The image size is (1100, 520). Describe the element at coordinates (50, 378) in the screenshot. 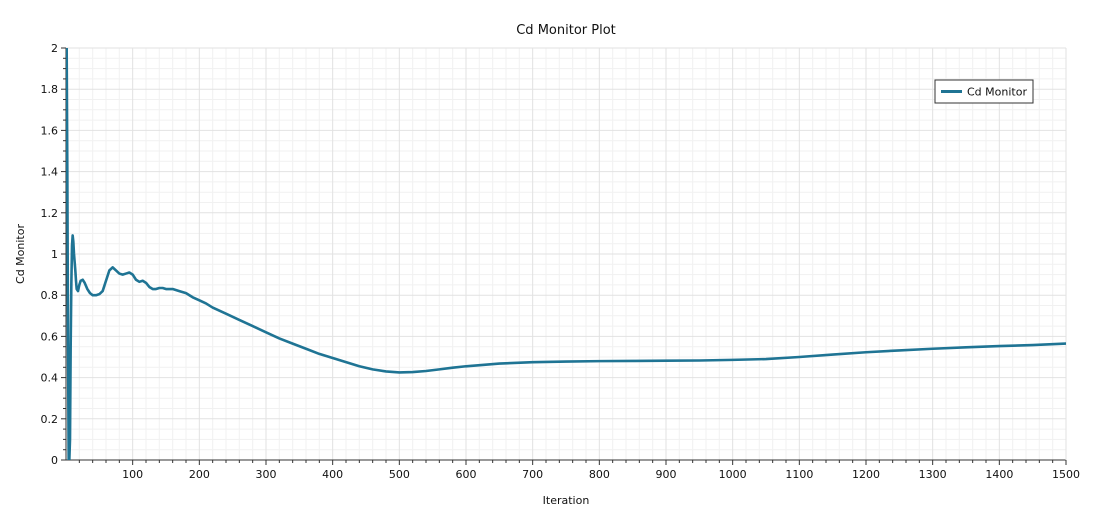

I see `y-tick-label: 0.4` at that location.